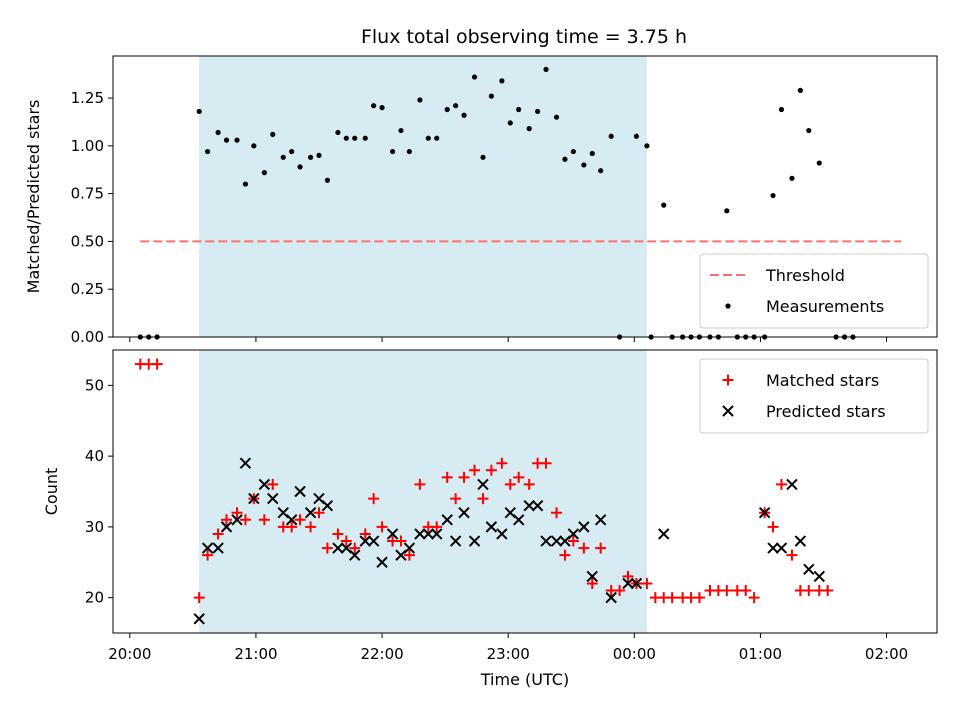 The image size is (960, 720). Describe the element at coordinates (87, 337) in the screenshot. I see `y-tick-label: 0.00` at that location.